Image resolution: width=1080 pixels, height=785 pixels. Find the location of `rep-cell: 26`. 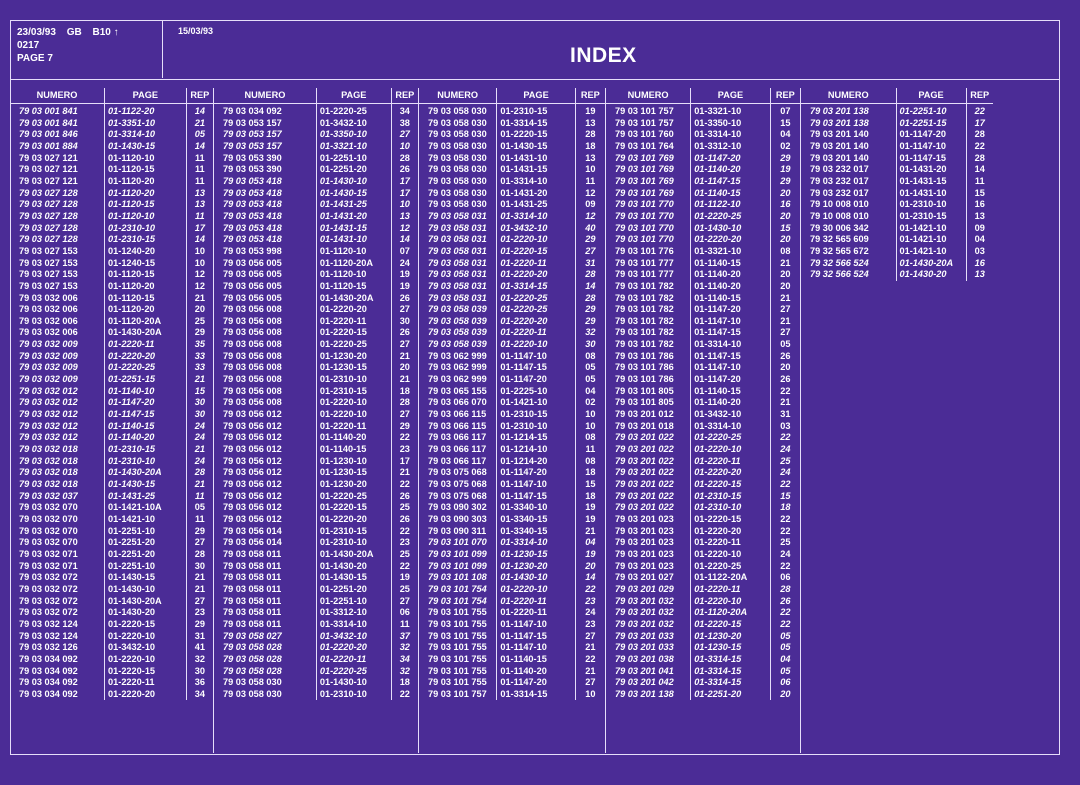

rep-cell: 26 is located at coordinates (784, 380).